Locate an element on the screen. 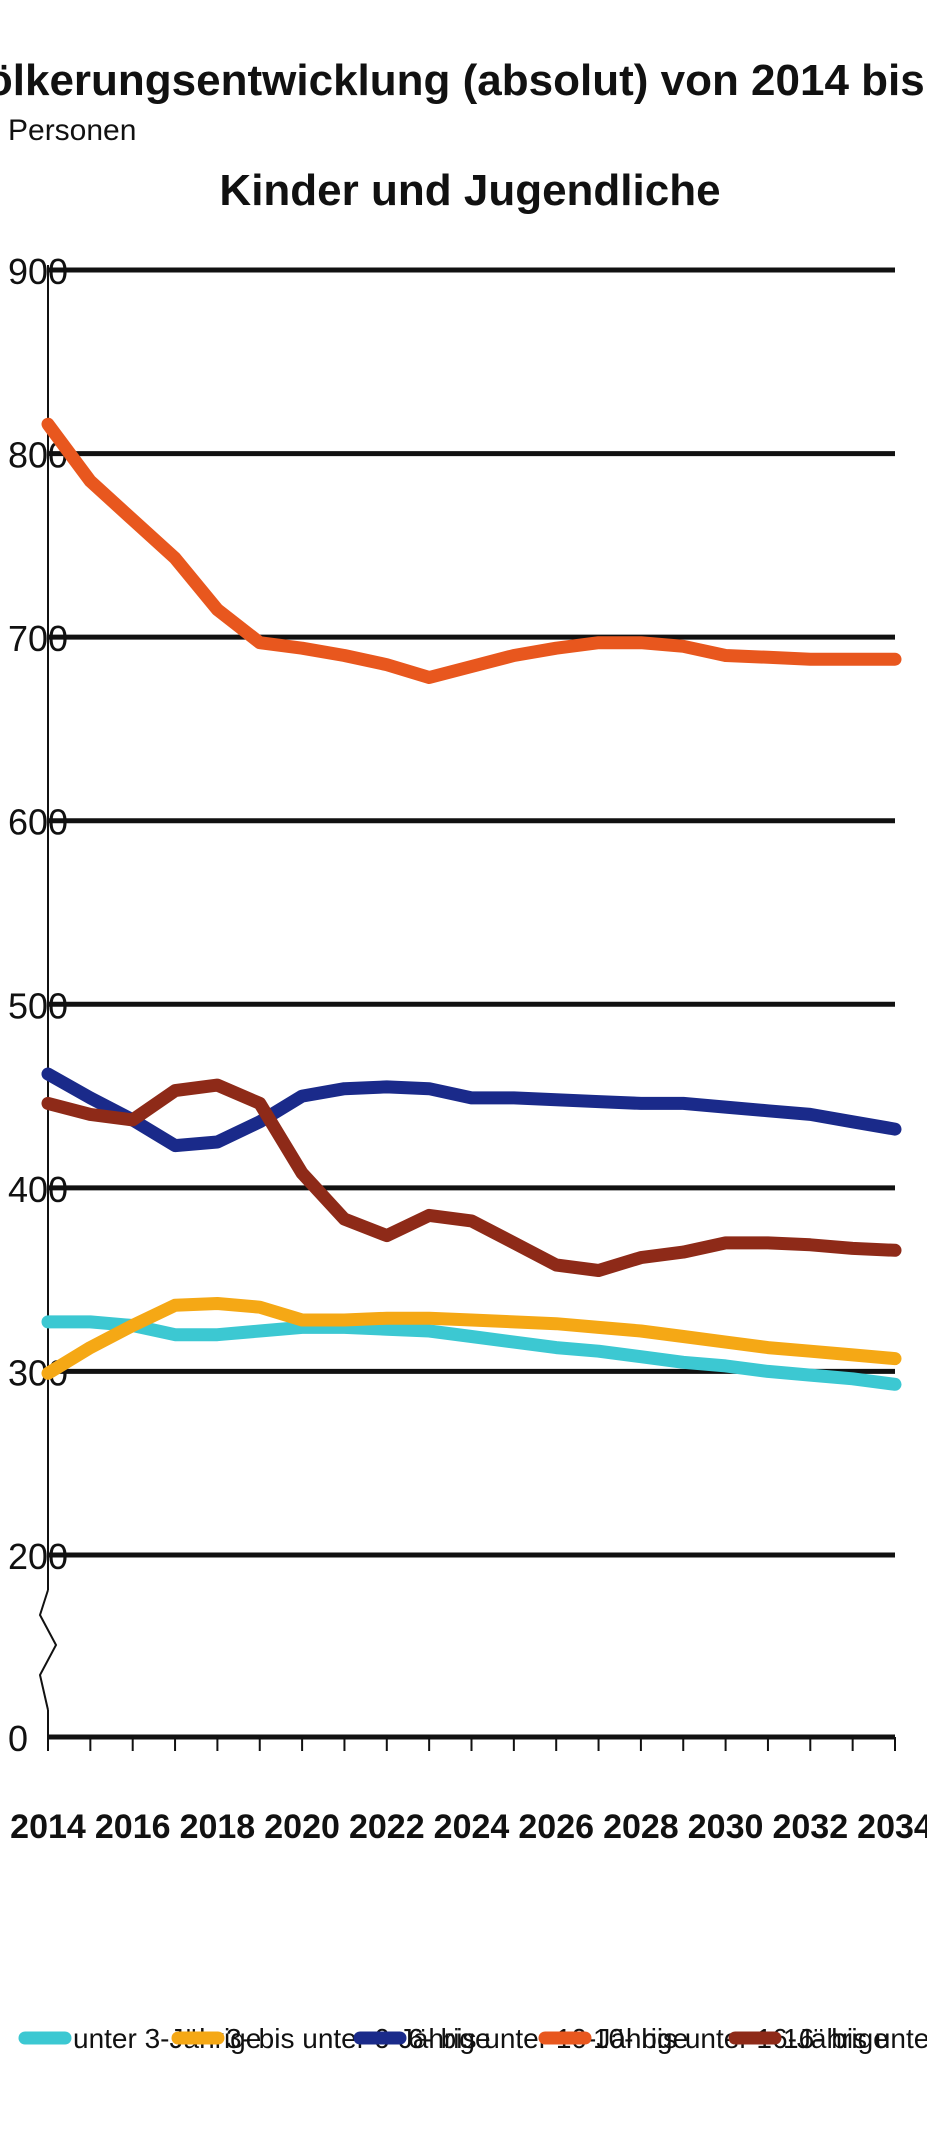  x-tick-label: 2034 is located at coordinates (892, 1827).